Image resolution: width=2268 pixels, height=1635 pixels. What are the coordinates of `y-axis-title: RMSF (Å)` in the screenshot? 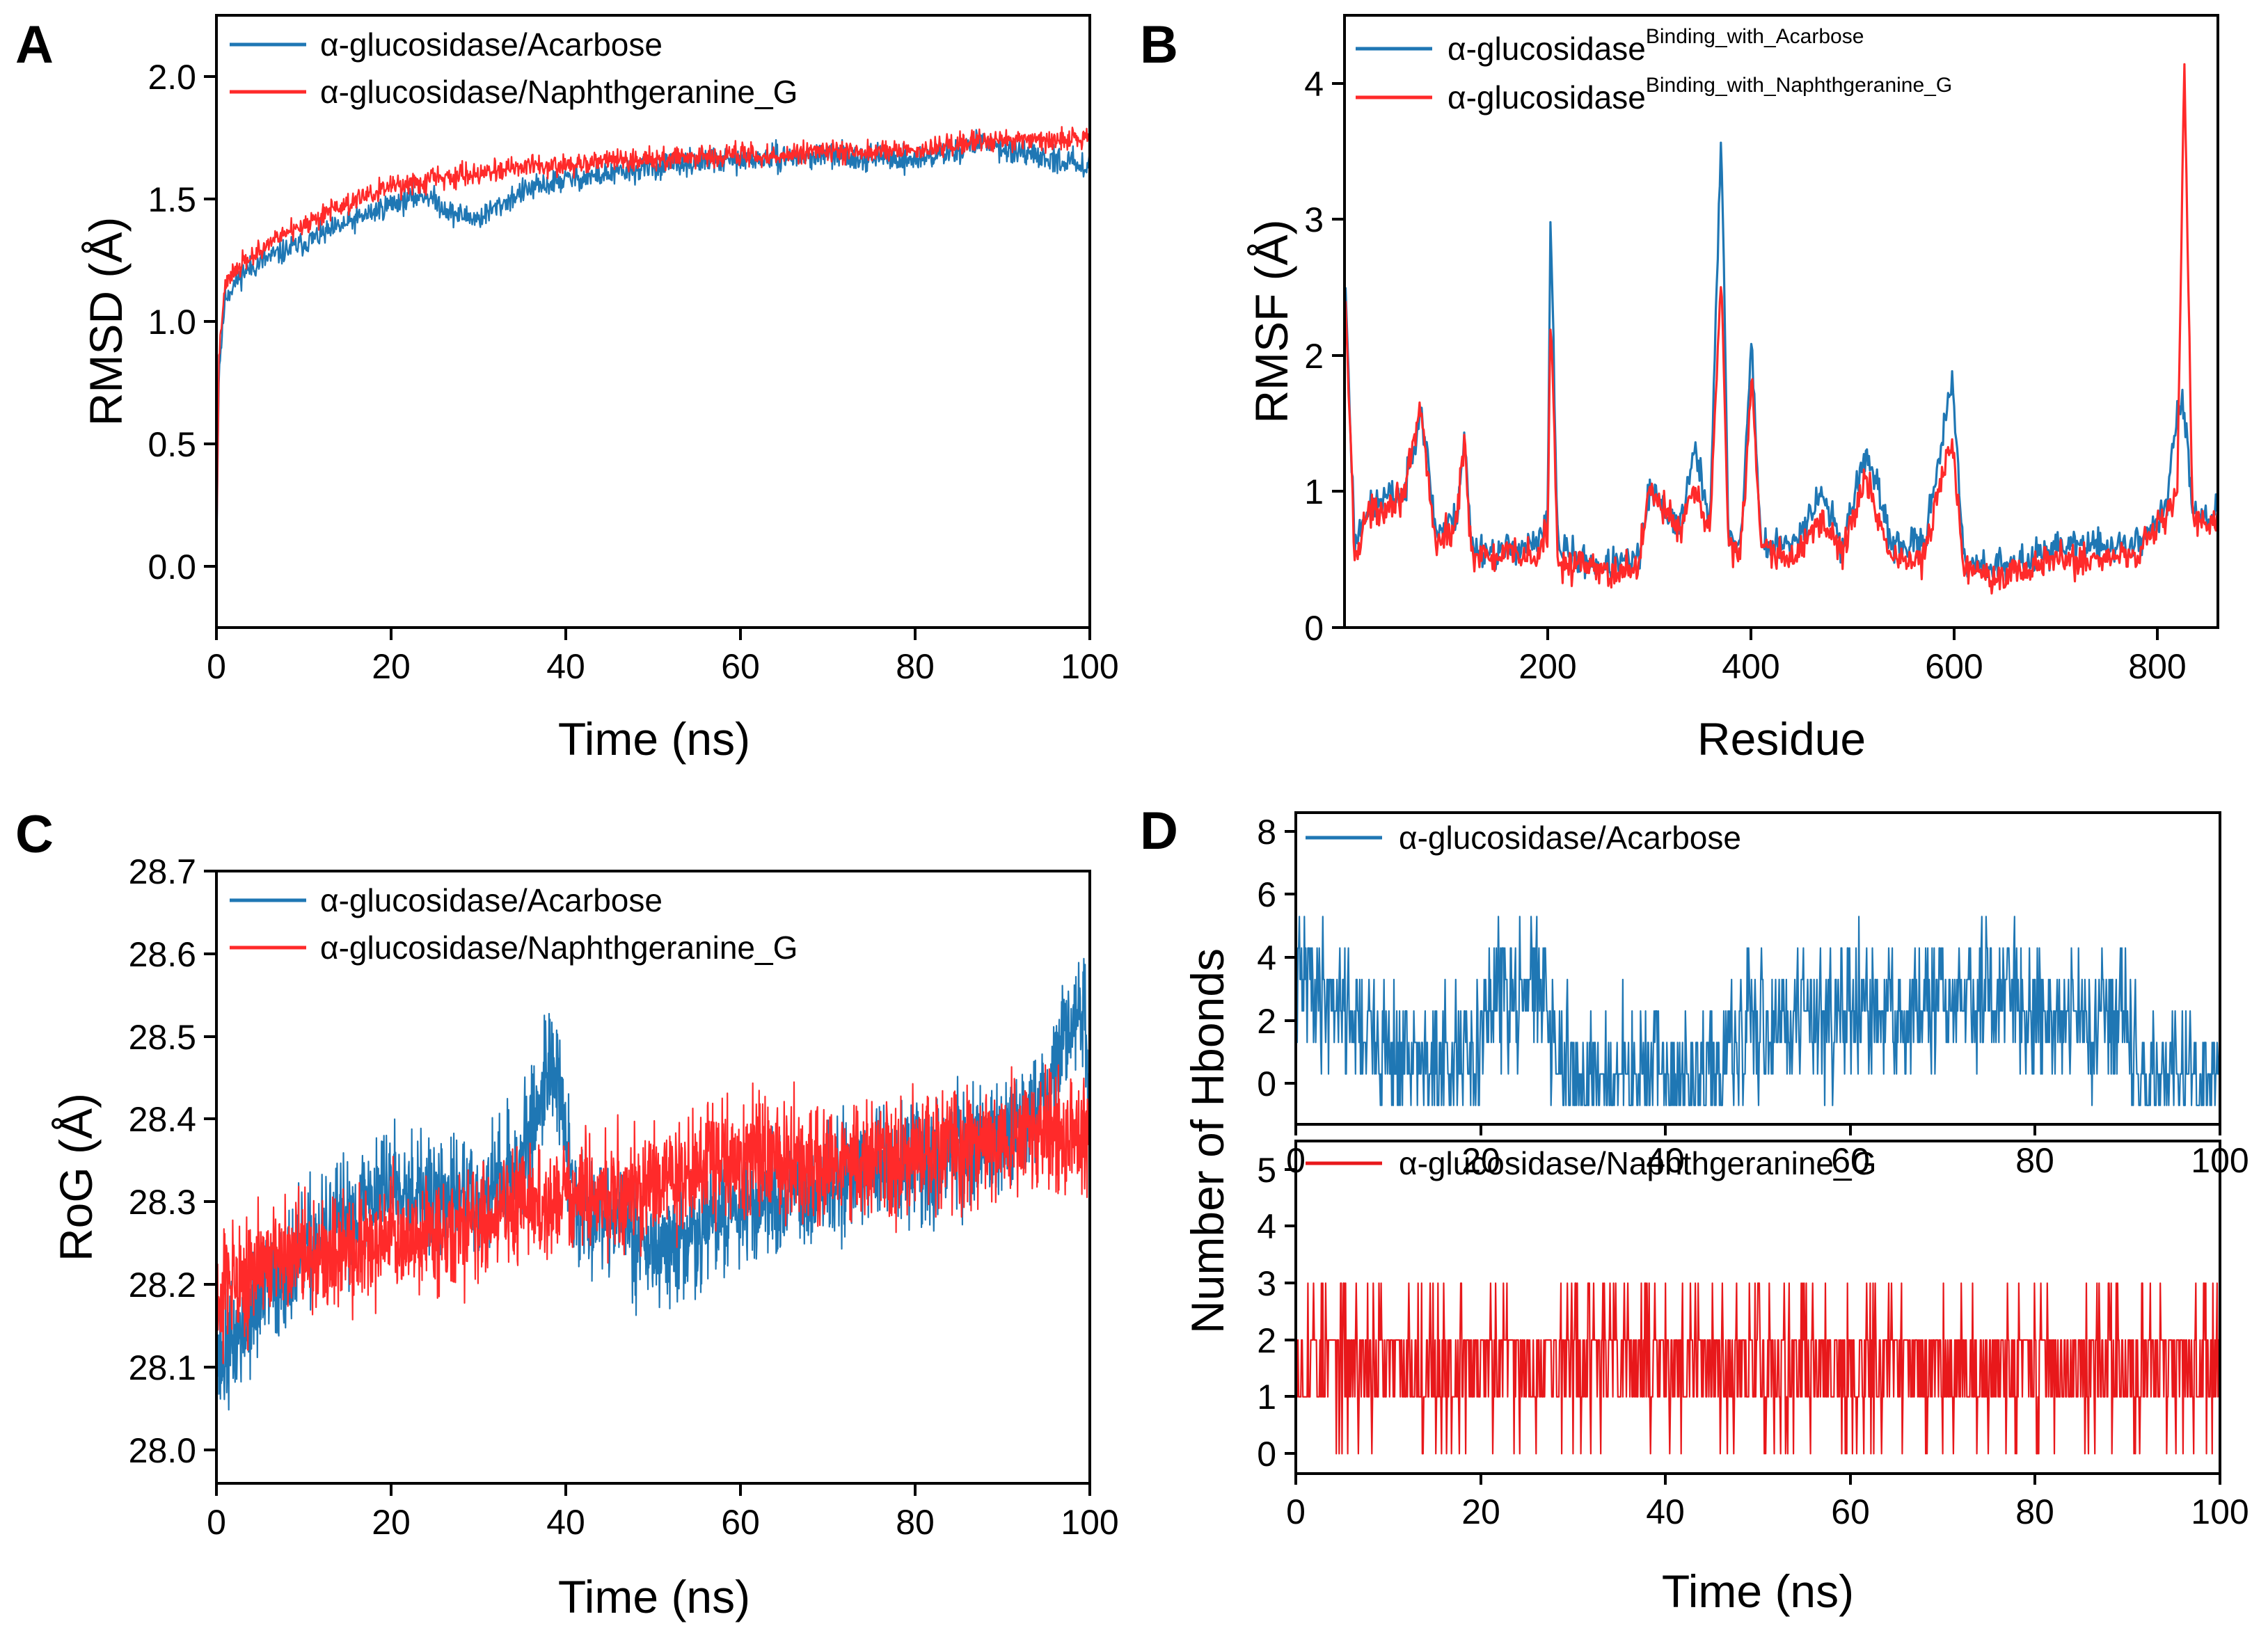 It's located at (1271, 321).